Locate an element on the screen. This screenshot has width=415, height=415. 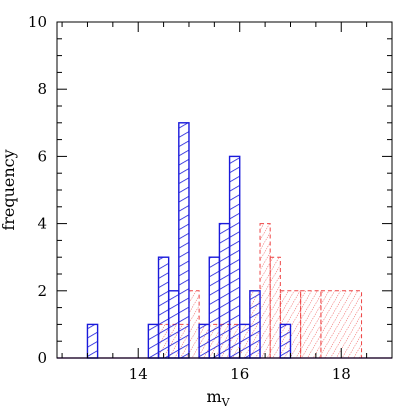
x-axis-label: mV is located at coordinates (218, 398).